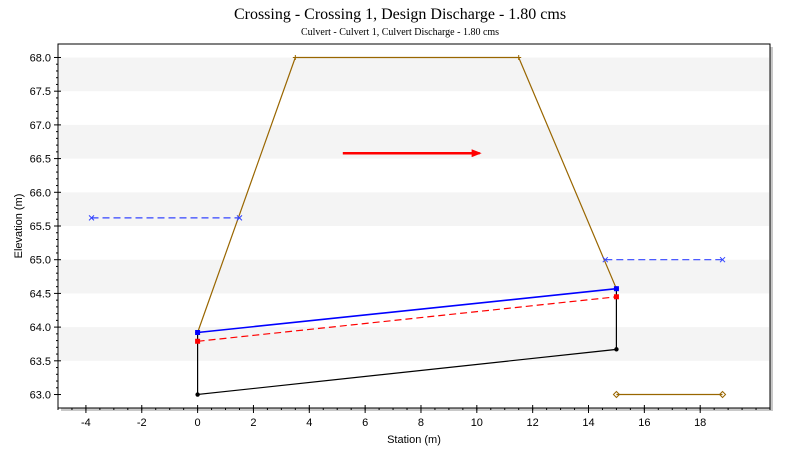 This screenshot has width=800, height=452. Describe the element at coordinates (588, 423) in the screenshot. I see `x-tick-label: 14` at that location.